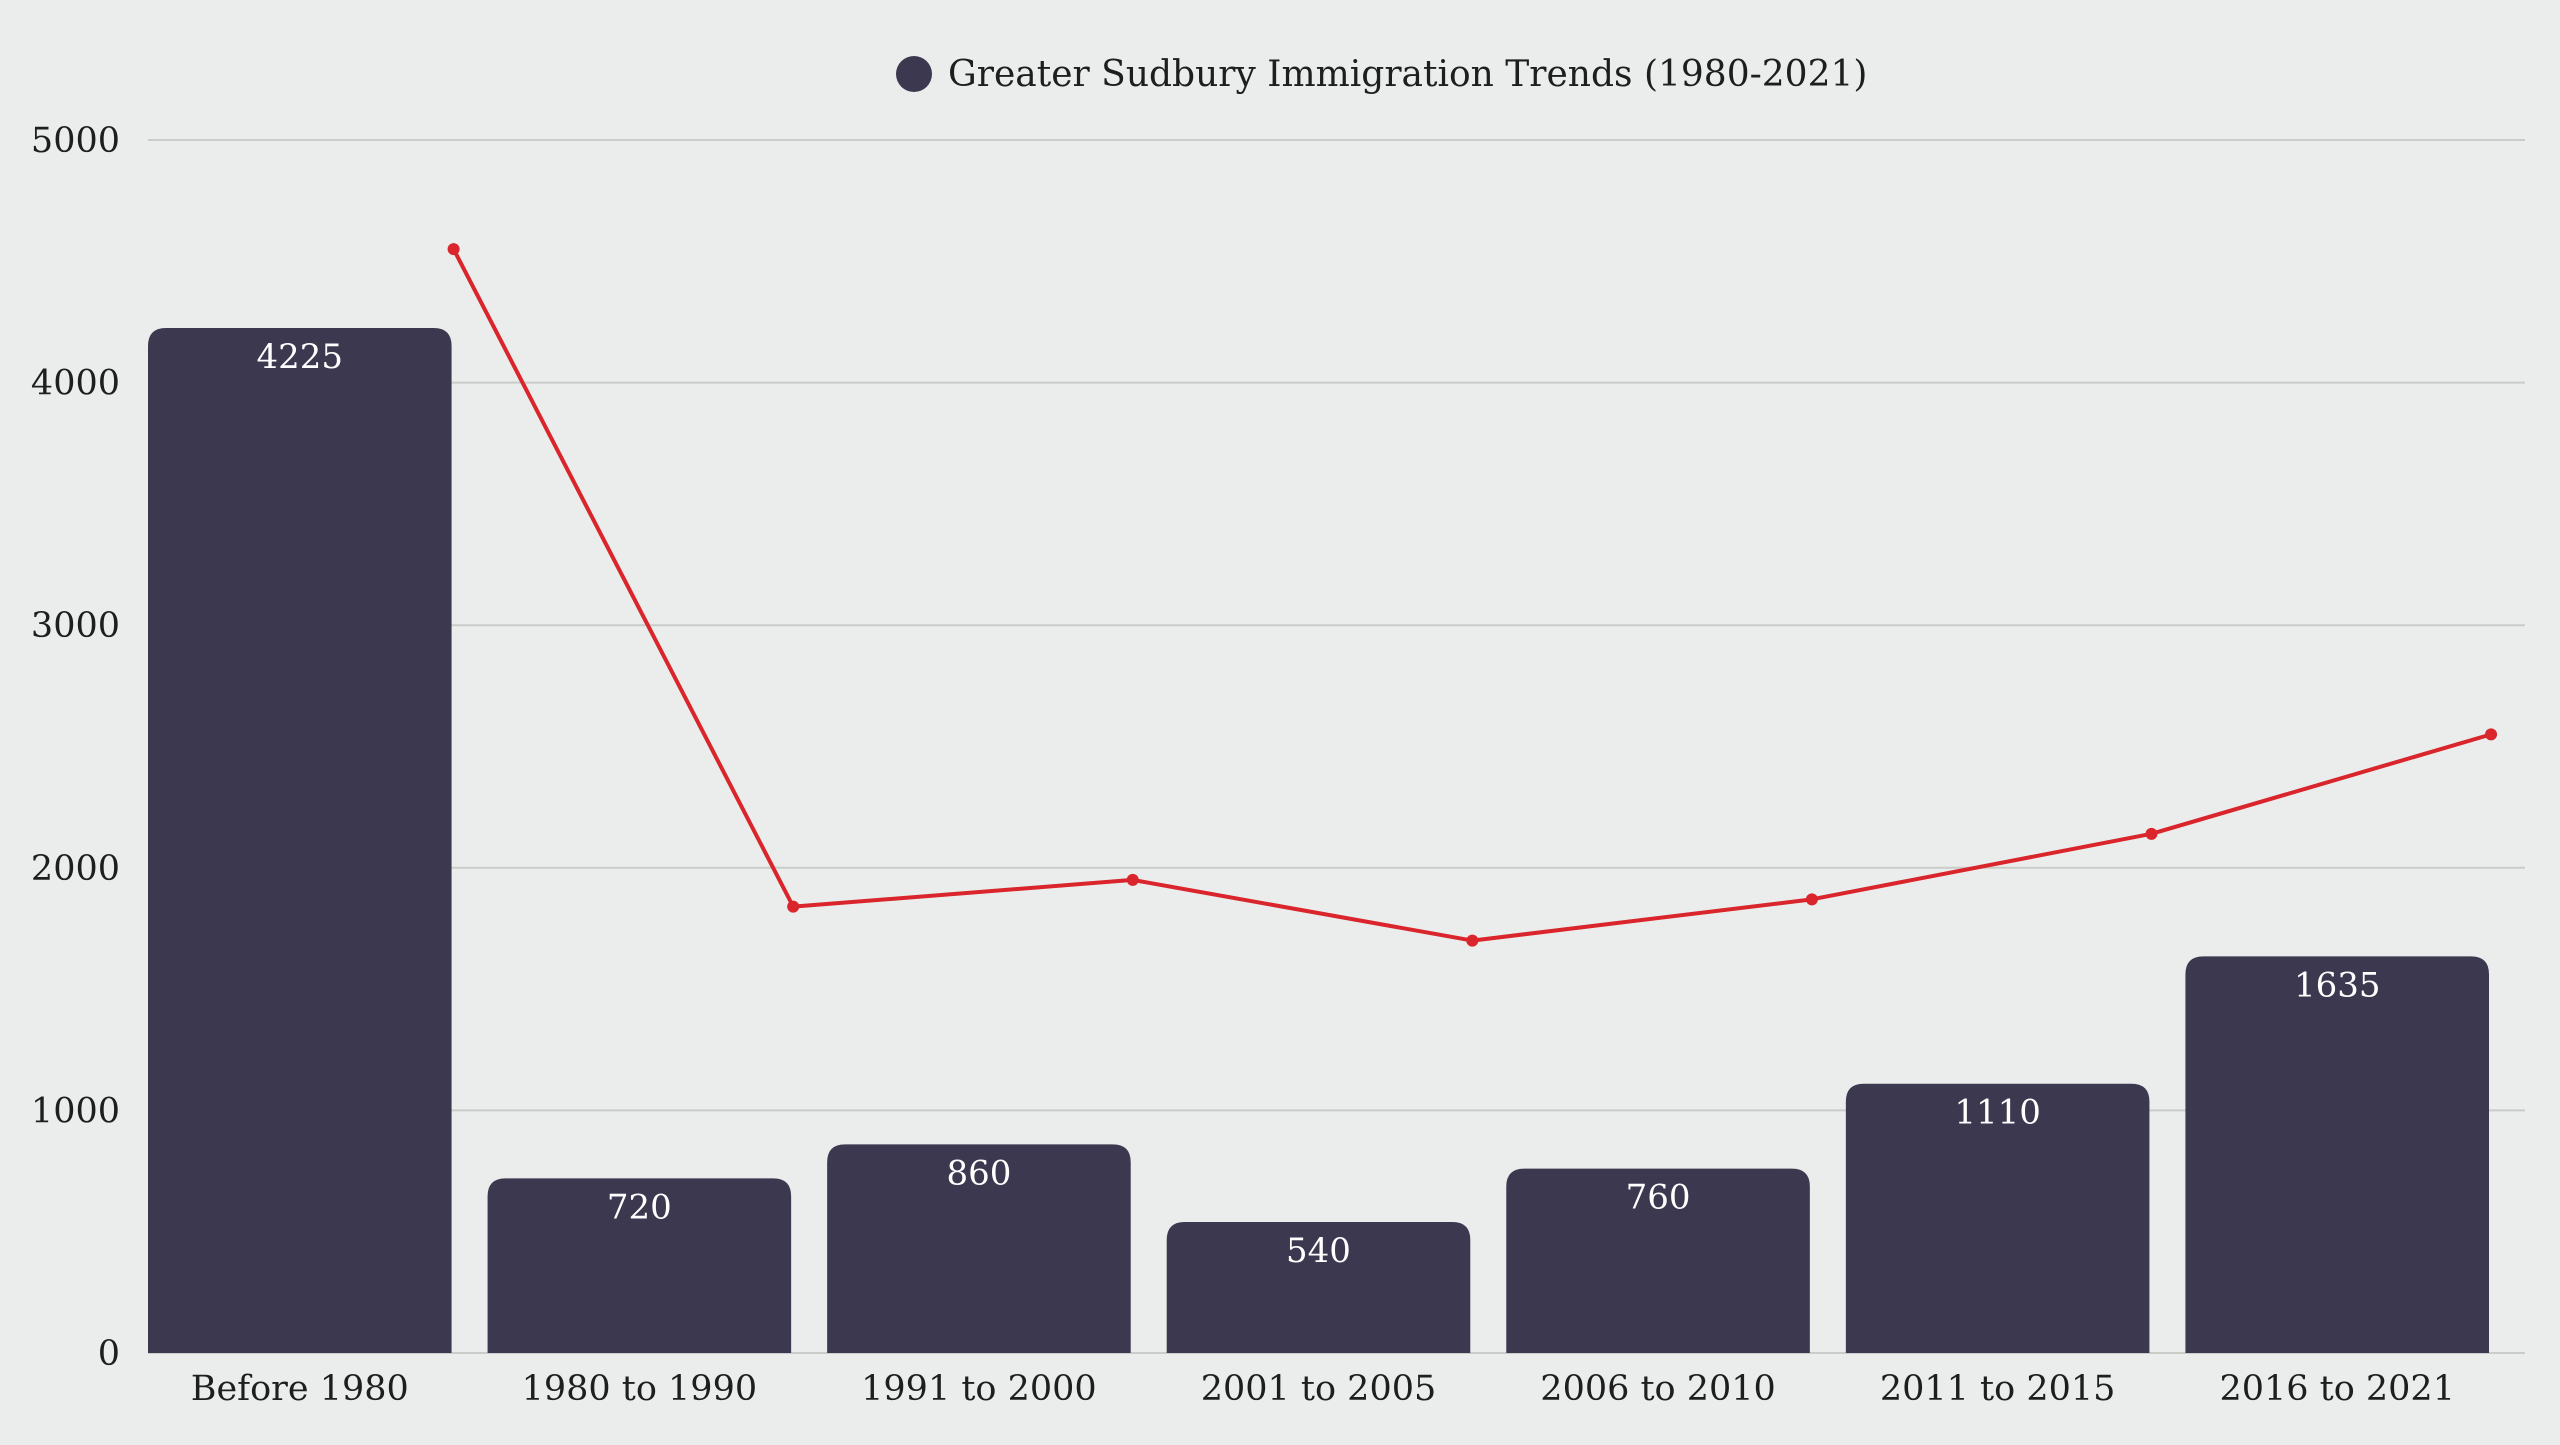  I want to click on x-tick-label: 2016 to 2021, so click(2337, 1389).